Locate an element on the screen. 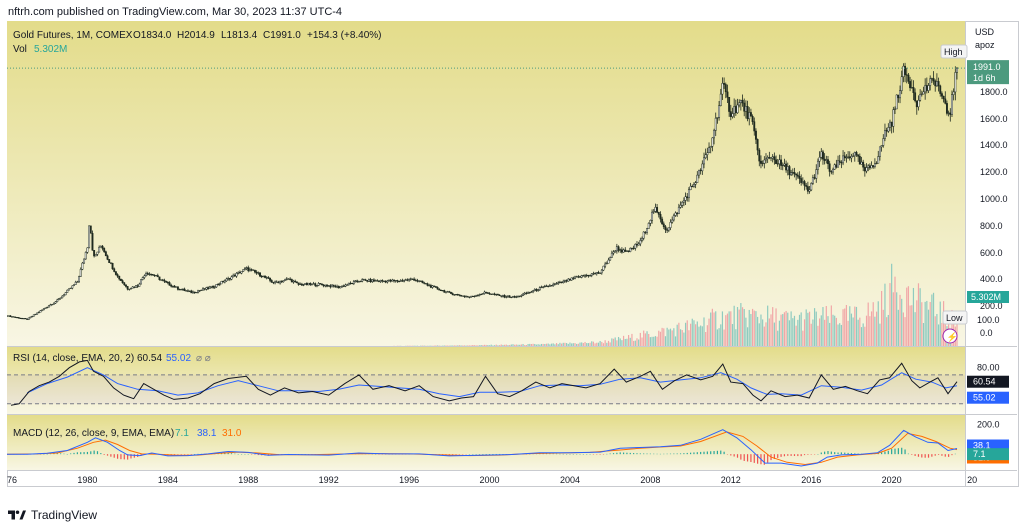 This screenshot has height=530, width=1024. rsi-ma-legend-value: 55.02 is located at coordinates (178, 358).